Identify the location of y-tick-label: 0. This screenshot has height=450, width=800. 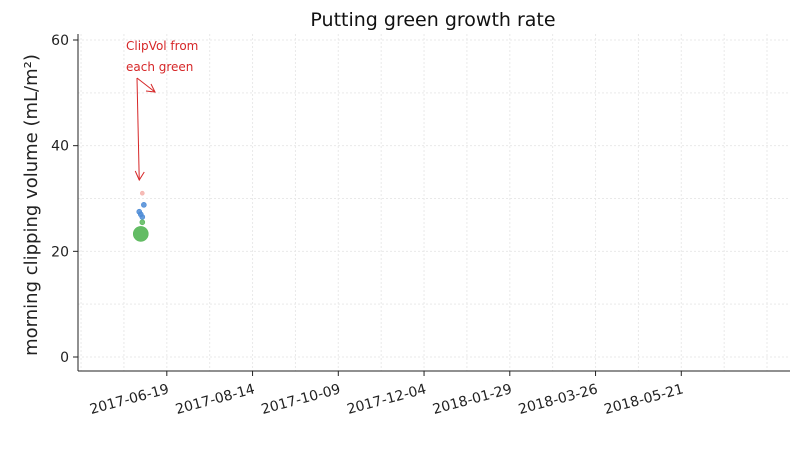
(64, 358).